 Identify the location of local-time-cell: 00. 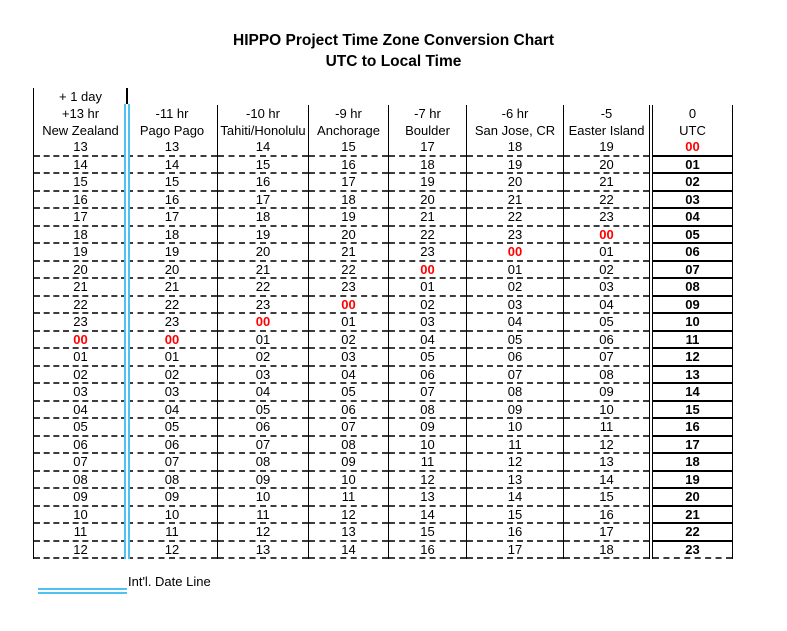
(606, 235).